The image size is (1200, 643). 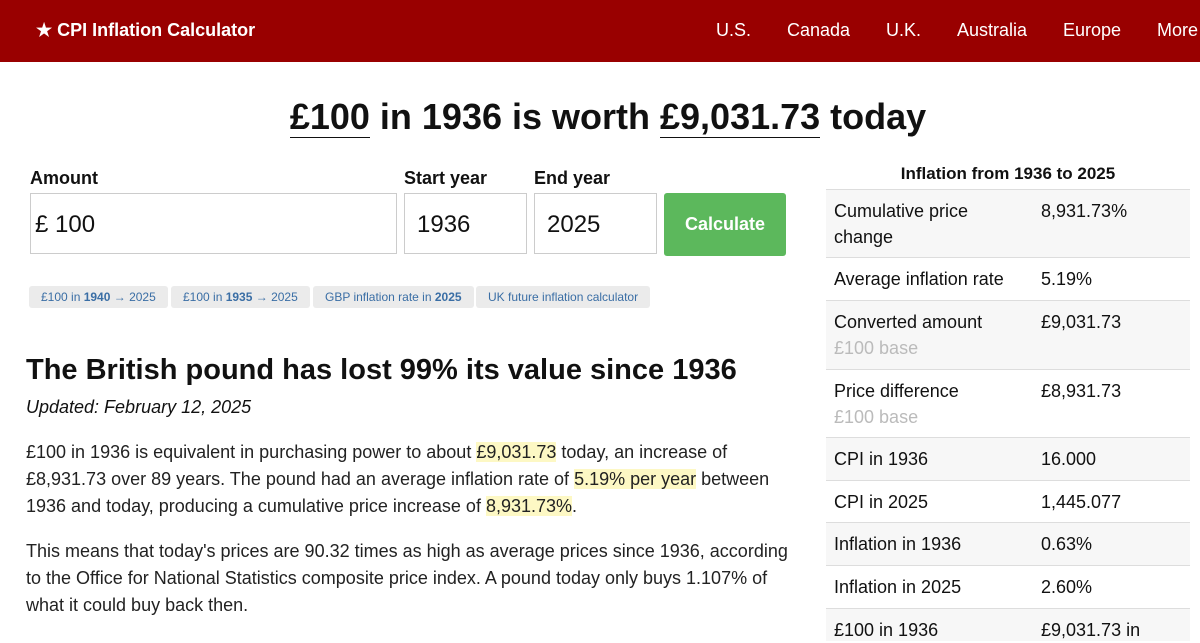 I want to click on chip: UK future inflation calculator, so click(x=563, y=297).